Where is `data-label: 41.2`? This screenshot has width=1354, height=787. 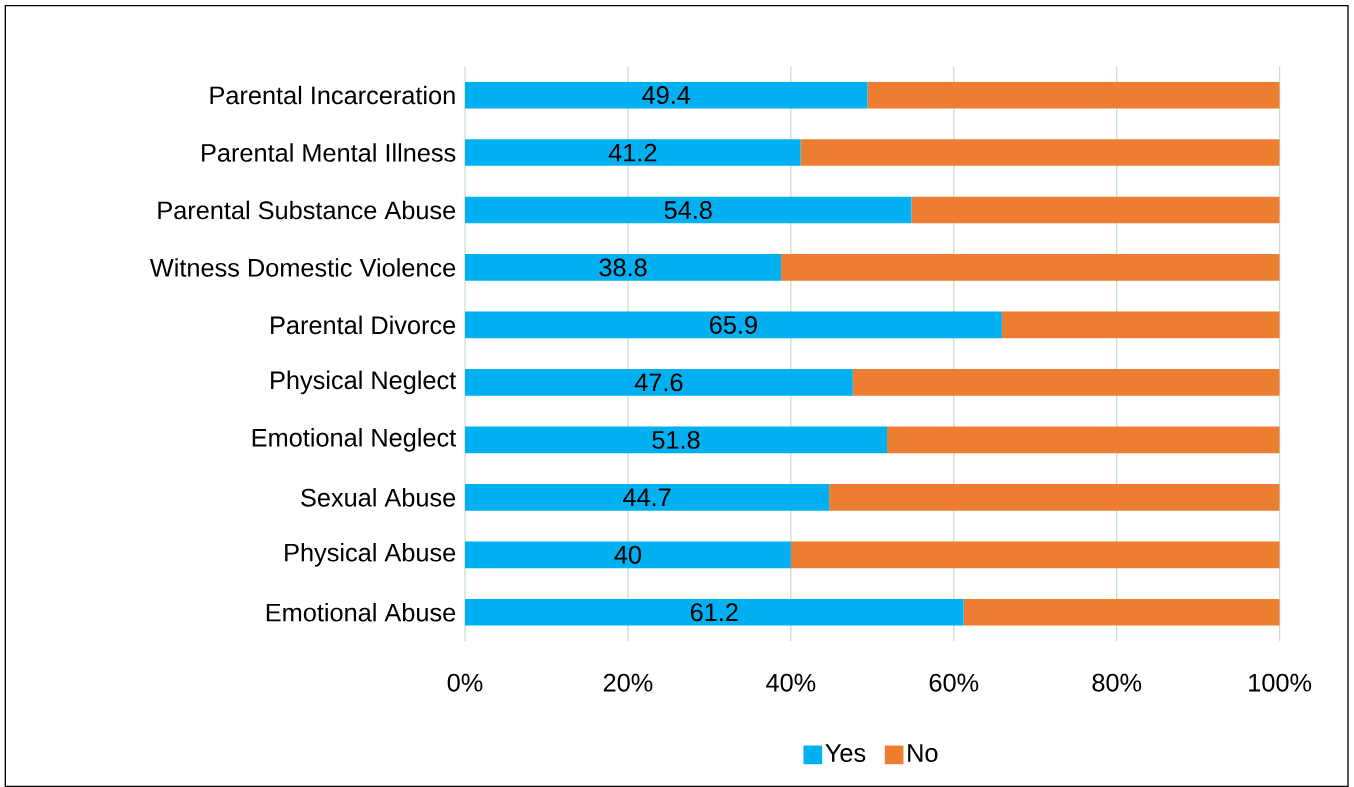
data-label: 41.2 is located at coordinates (632, 152).